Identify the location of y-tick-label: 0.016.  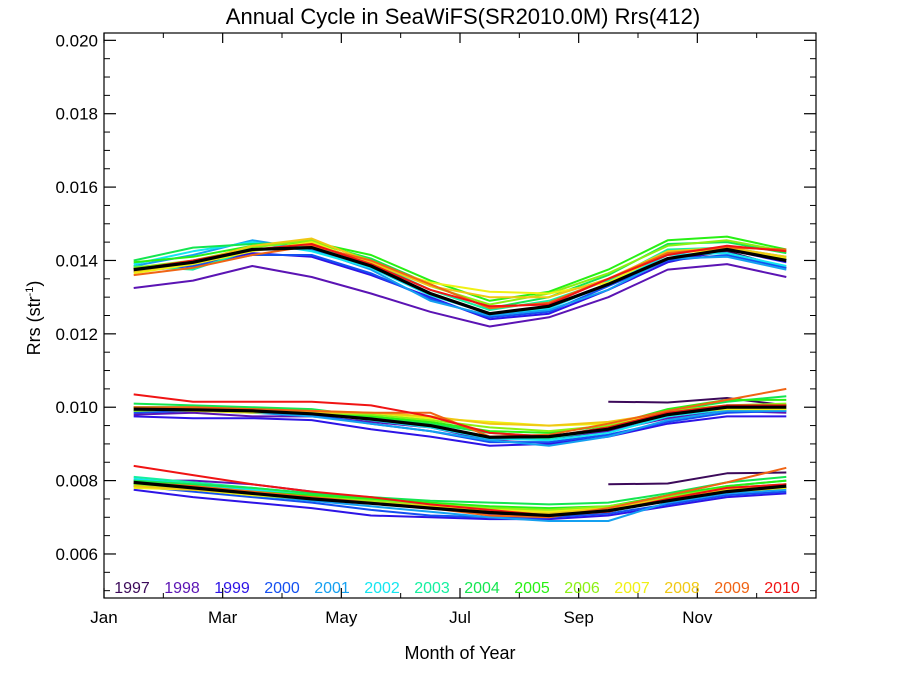
(76, 187).